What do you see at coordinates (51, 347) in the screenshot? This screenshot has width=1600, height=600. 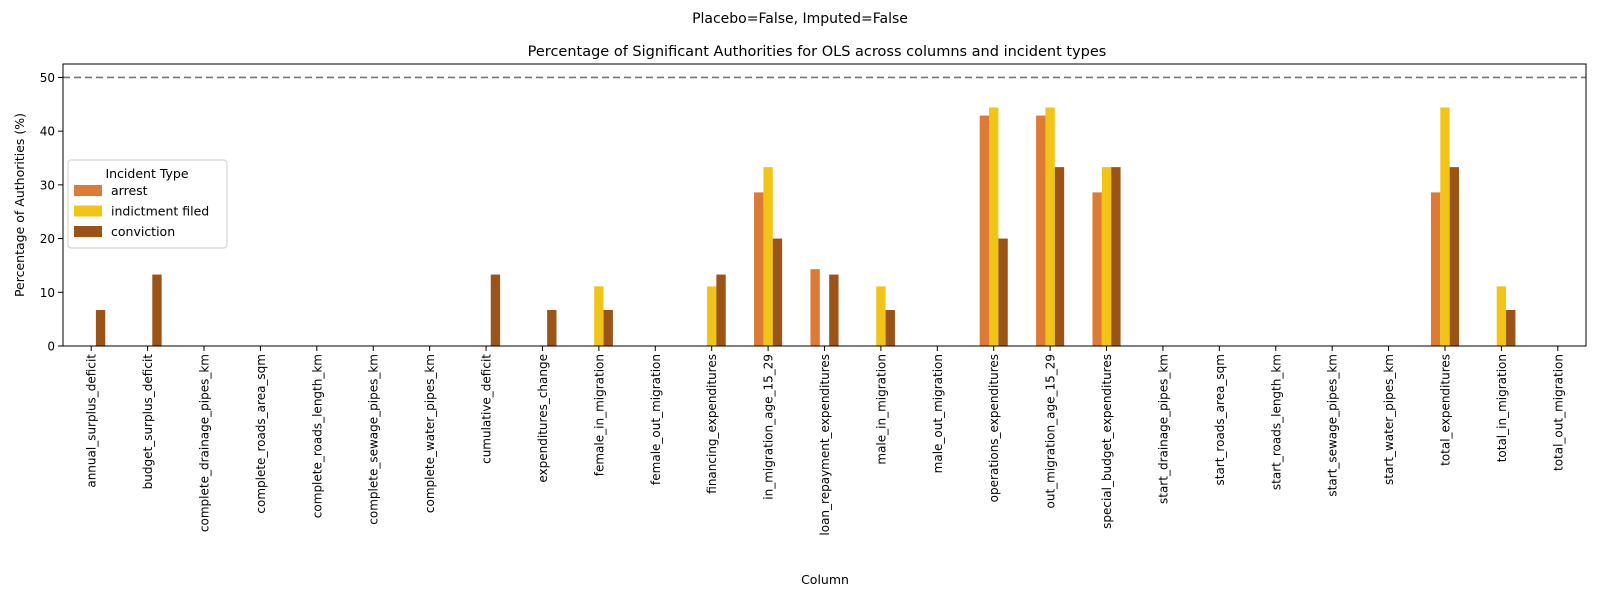 I see `y-tick-label: 0` at bounding box center [51, 347].